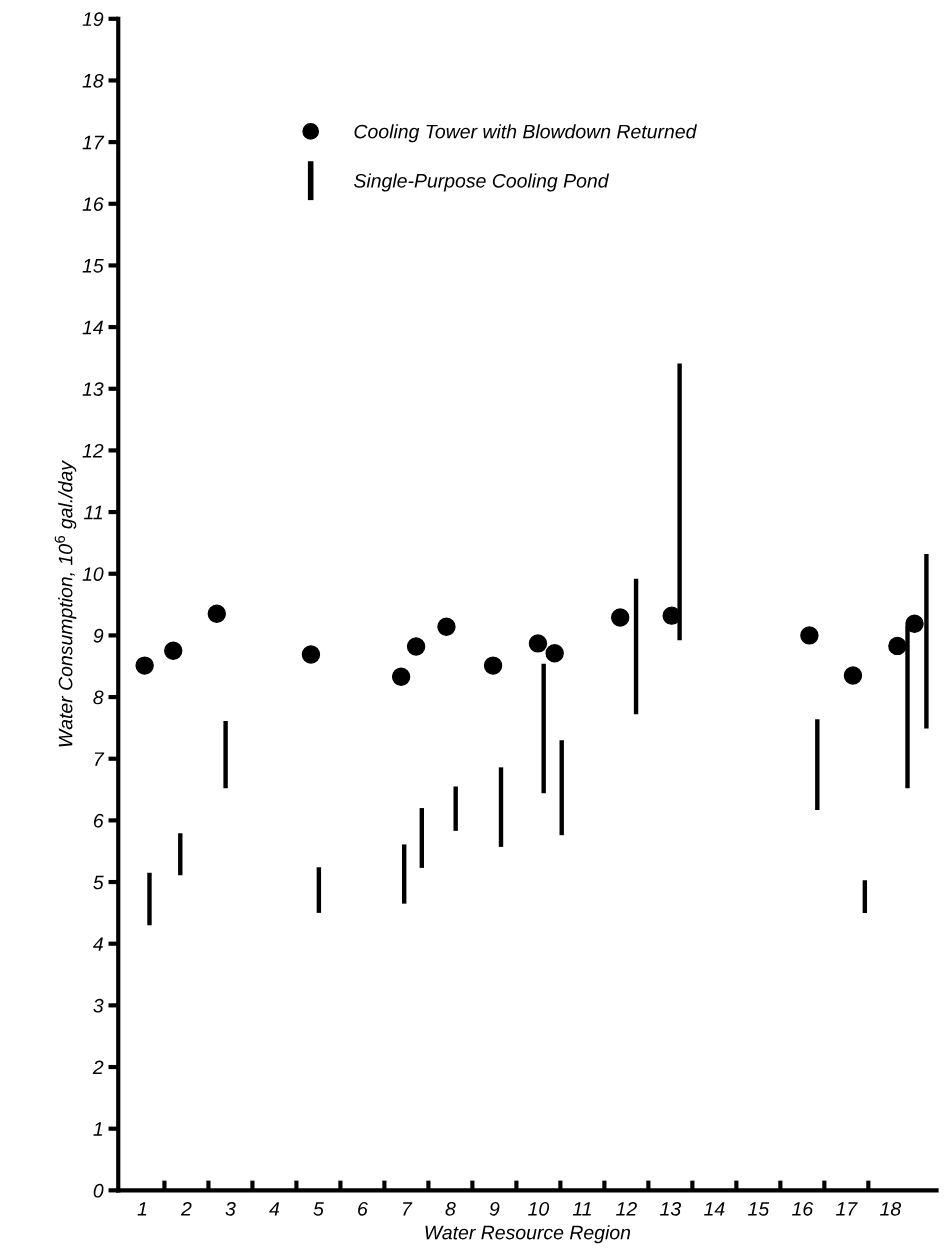 This screenshot has height=1253, width=946. I want to click on y-tick-label: 6, so click(98, 820).